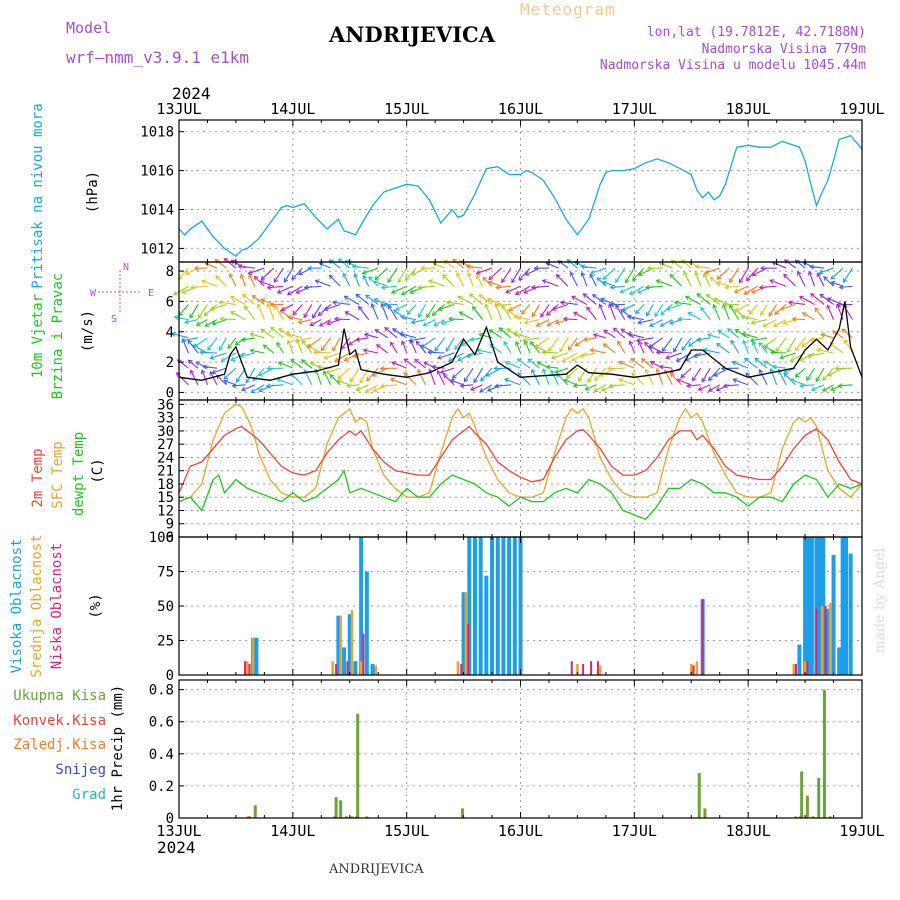  Describe the element at coordinates (412, 34) in the screenshot. I see `station-title: ANDRIJEVICA` at that location.